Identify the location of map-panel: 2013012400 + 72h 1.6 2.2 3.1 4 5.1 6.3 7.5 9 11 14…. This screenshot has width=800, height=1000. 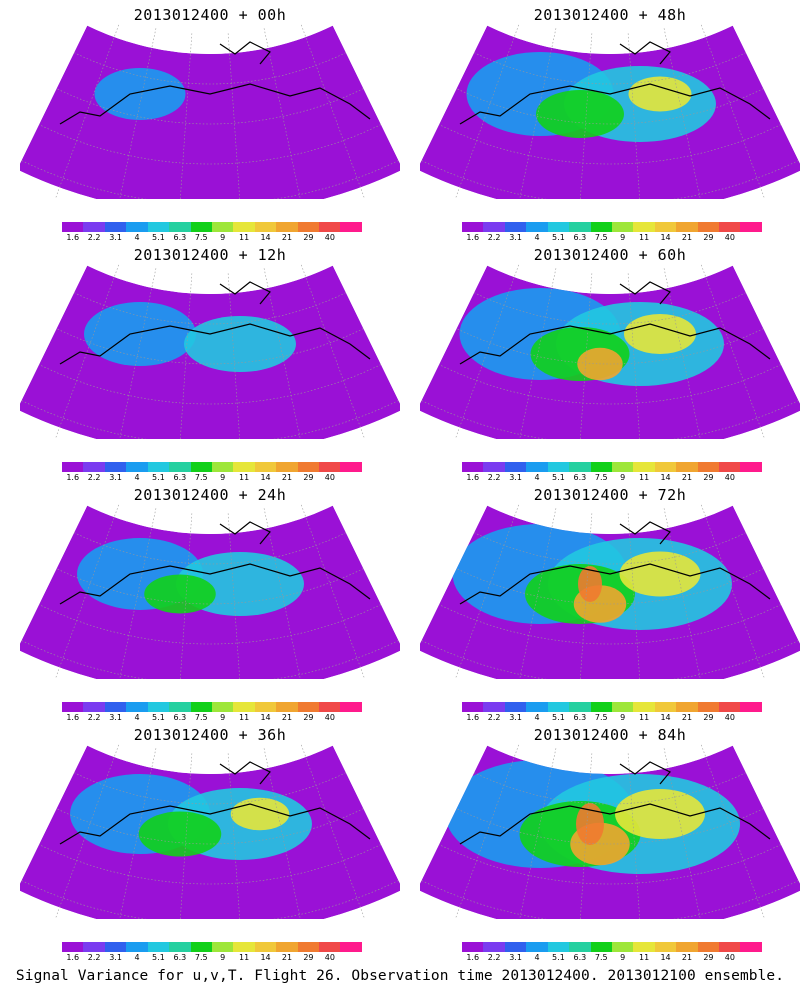
(610, 601).